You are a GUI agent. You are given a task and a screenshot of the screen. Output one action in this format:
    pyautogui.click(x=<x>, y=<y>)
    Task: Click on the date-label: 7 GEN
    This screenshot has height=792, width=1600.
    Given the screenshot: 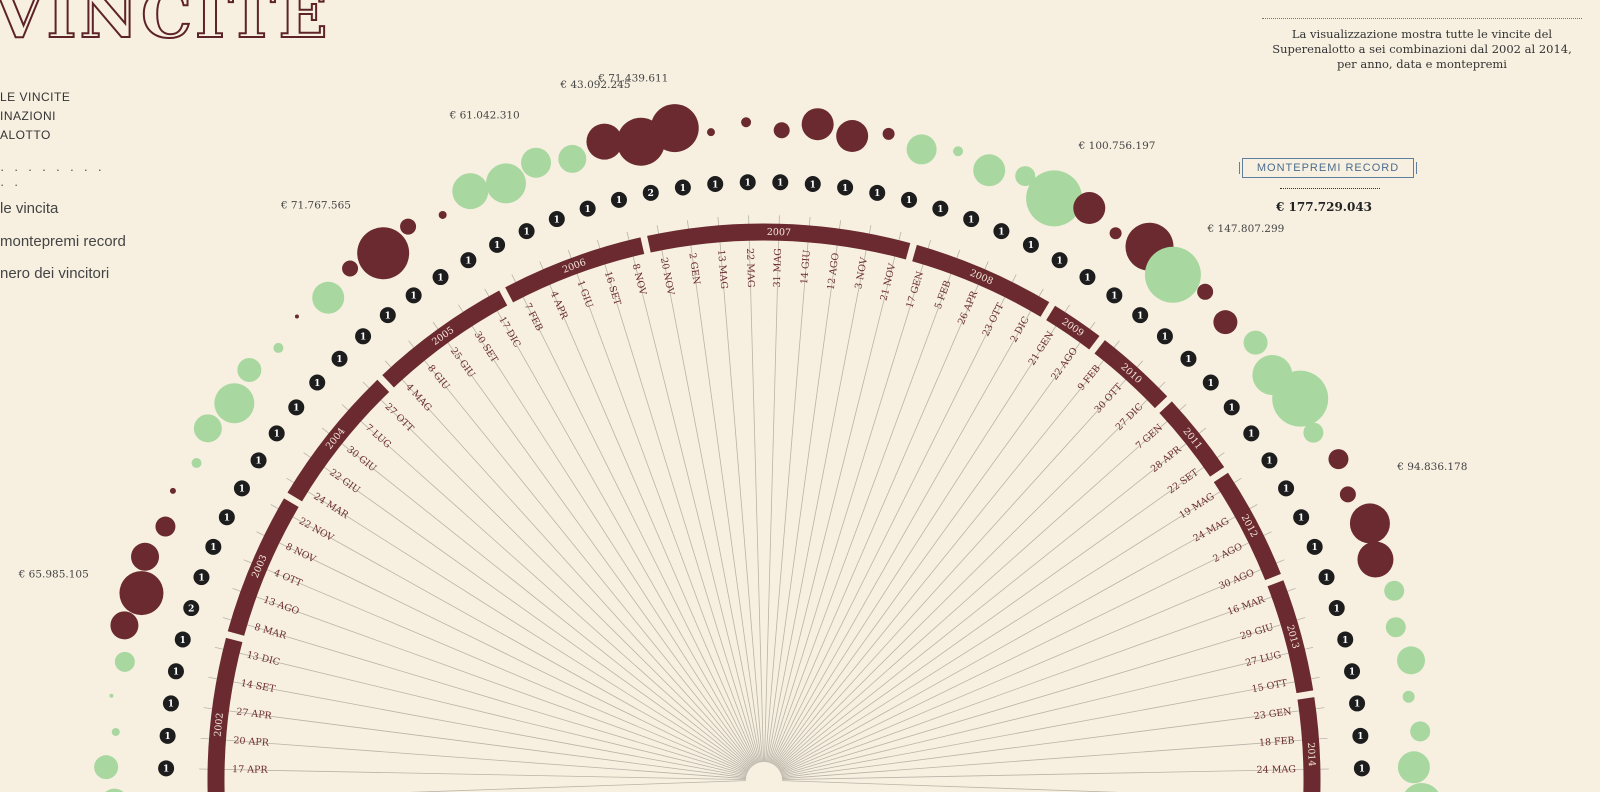 What is the action you would take?
    pyautogui.click(x=1149, y=436)
    